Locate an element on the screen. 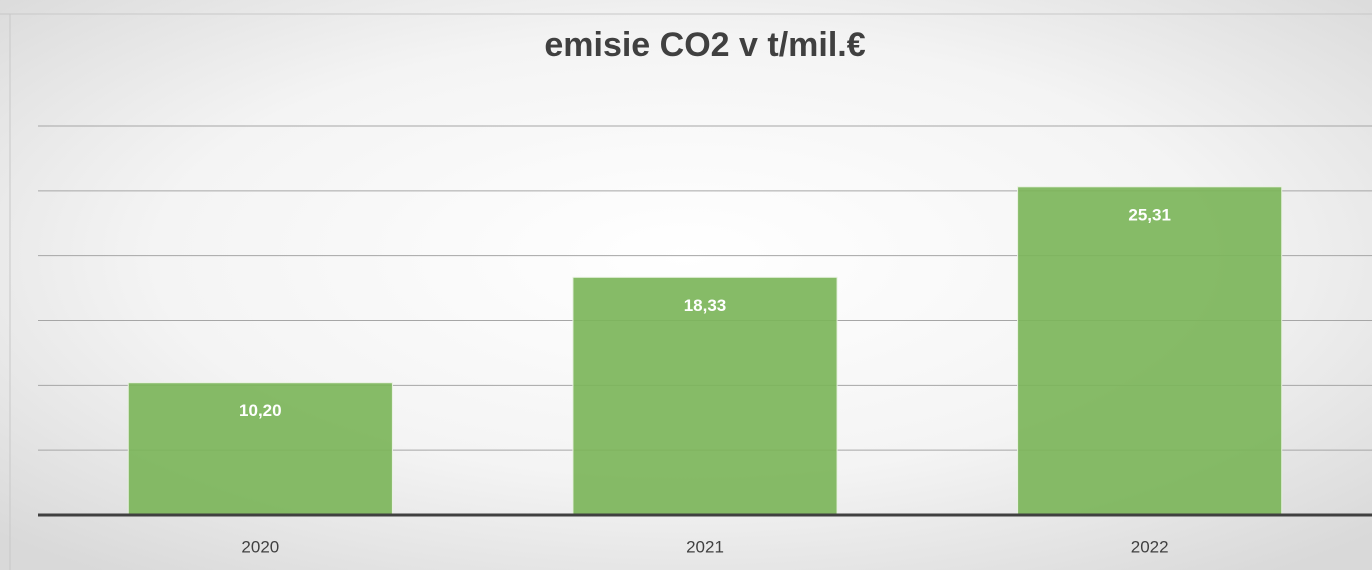  data-label: 18,33 is located at coordinates (705, 305).